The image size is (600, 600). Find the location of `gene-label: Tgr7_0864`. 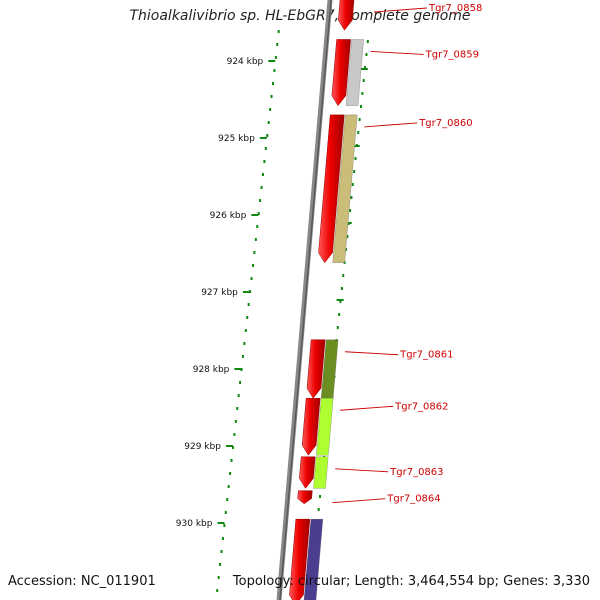

gene-label: Tgr7_0864 is located at coordinates (413, 499).